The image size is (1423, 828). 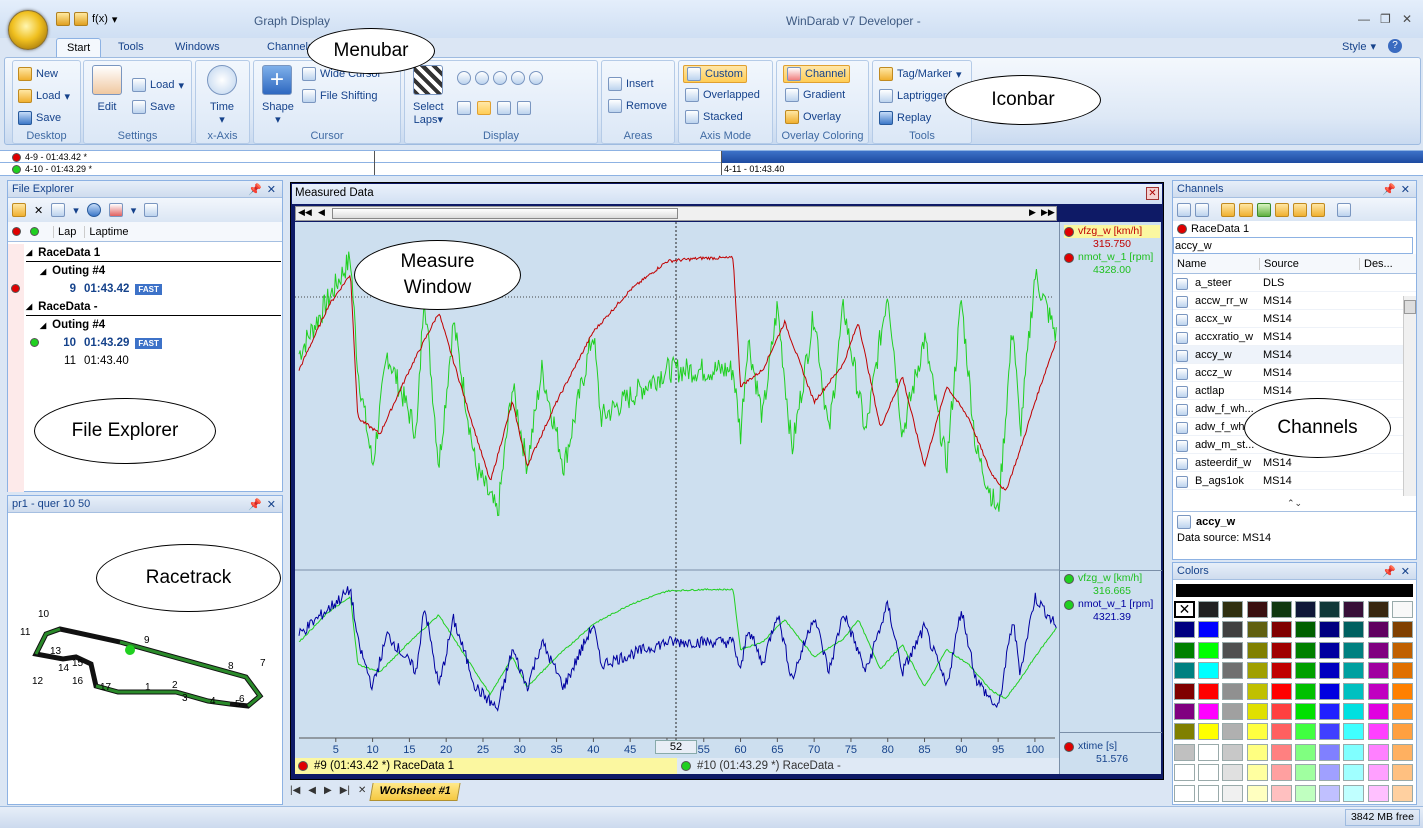 I want to click on channel-row: accx_w MS14, so click(x=1294, y=319).